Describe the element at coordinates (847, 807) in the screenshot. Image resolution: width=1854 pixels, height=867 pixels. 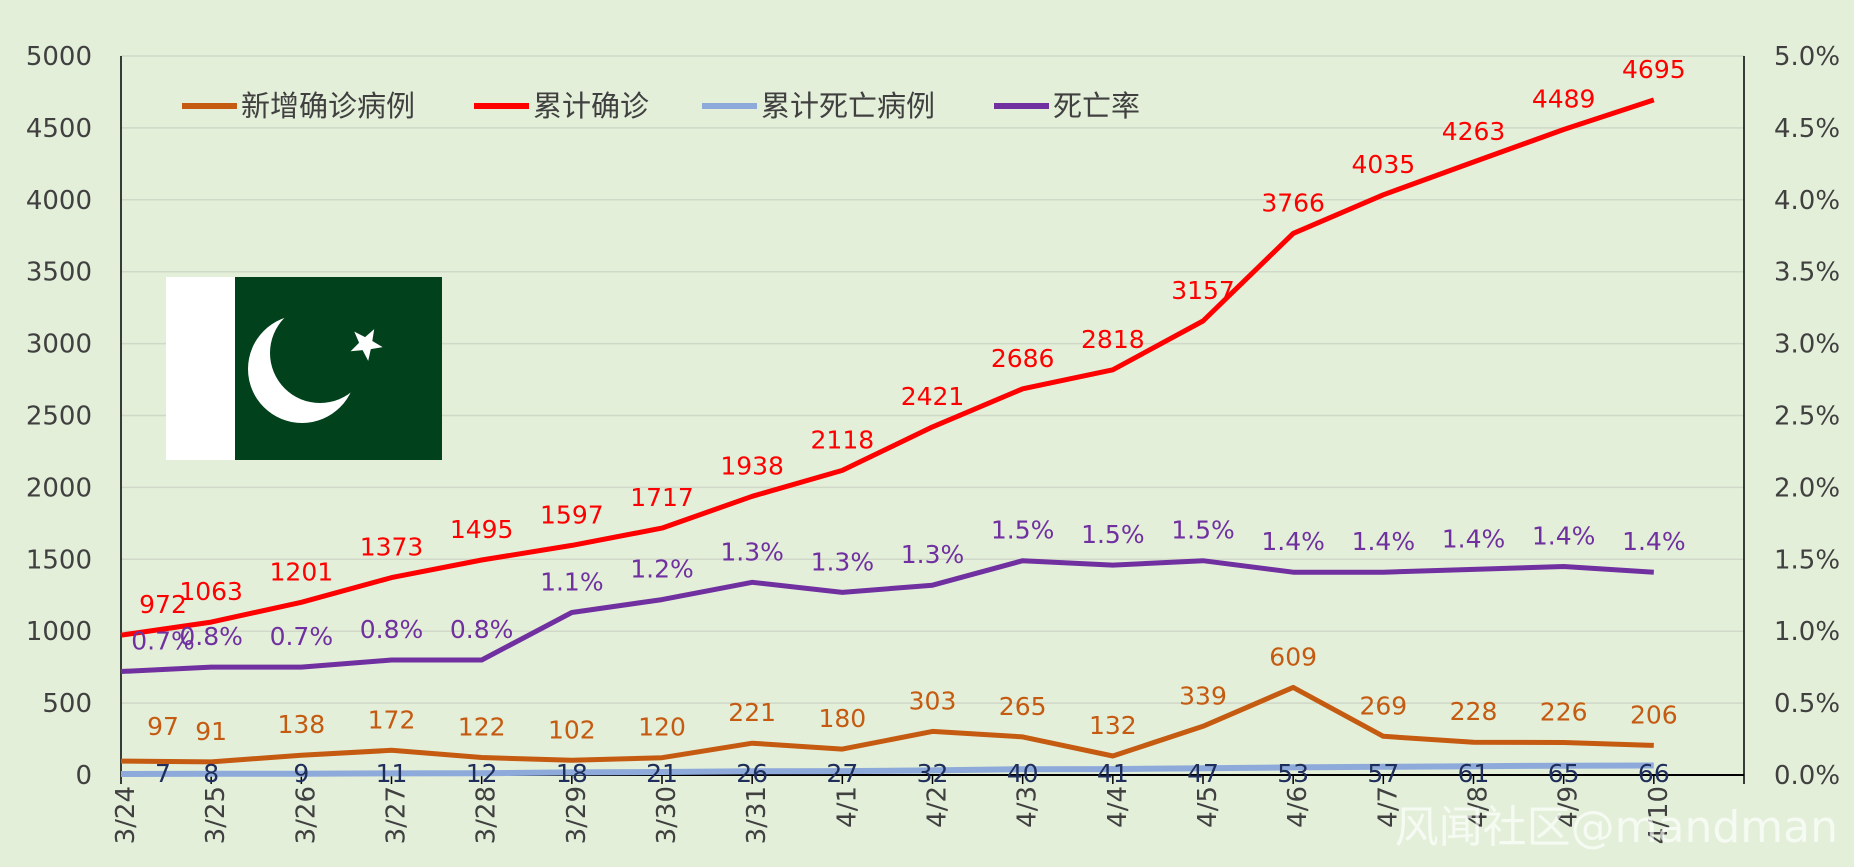
I see `x-tick-label: 4/1` at that location.